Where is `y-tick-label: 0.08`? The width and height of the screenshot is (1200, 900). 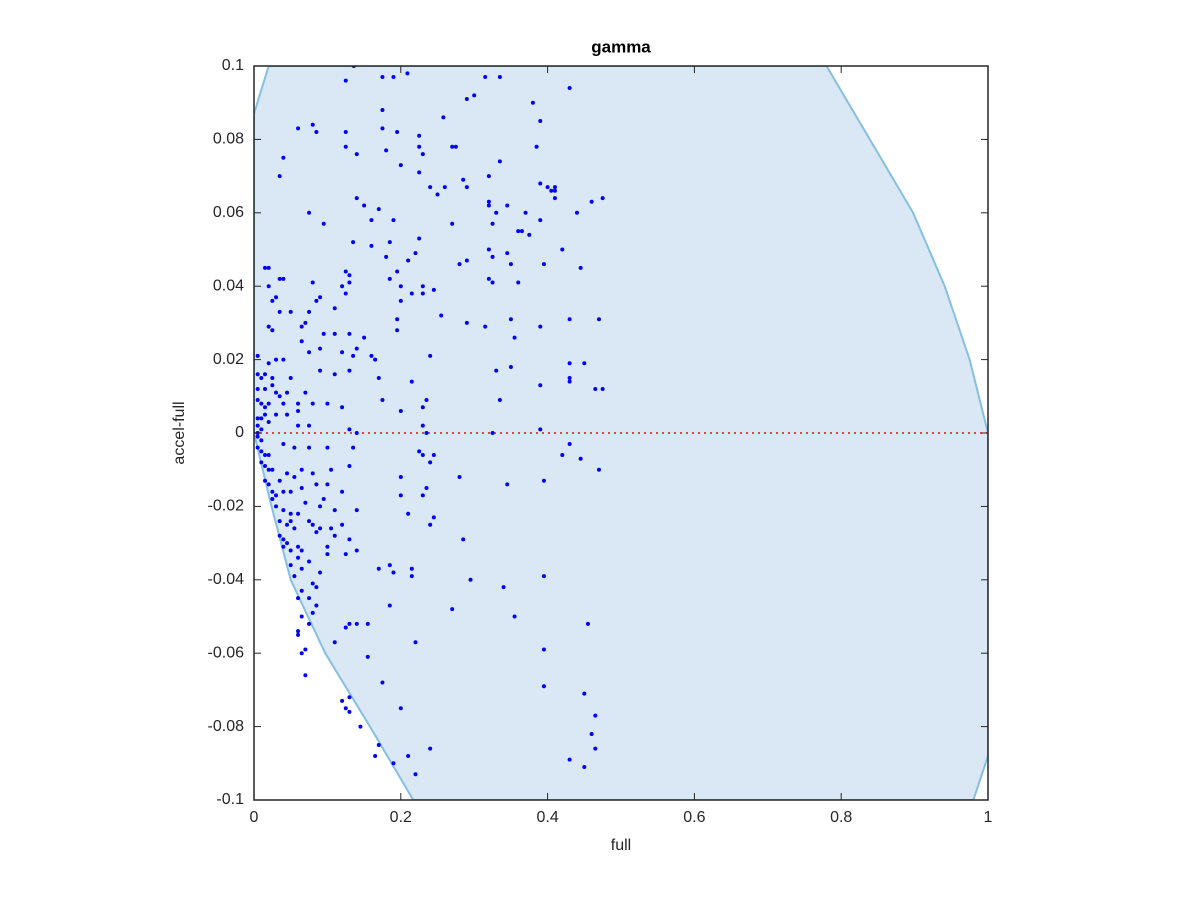
y-tick-label: 0.08 is located at coordinates (228, 139).